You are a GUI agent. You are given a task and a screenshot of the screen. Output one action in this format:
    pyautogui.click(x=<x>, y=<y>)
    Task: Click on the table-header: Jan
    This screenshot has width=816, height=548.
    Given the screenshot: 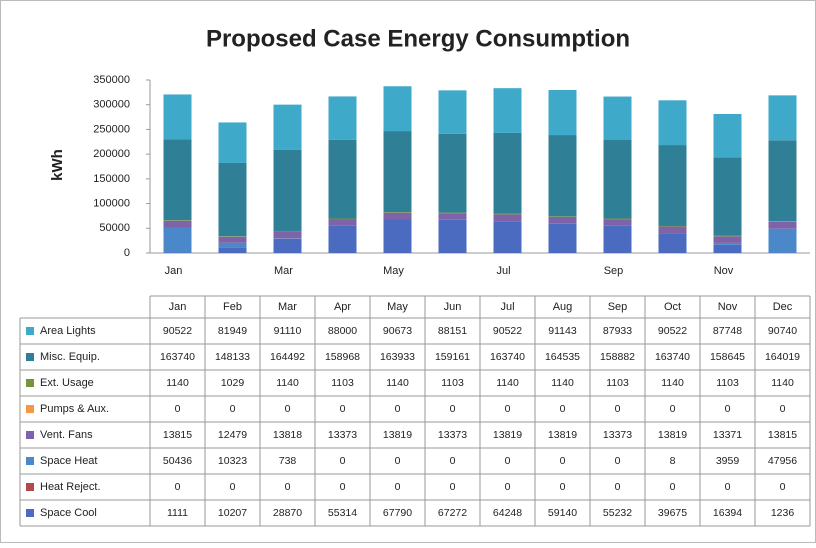 What is the action you would take?
    pyautogui.click(x=178, y=307)
    